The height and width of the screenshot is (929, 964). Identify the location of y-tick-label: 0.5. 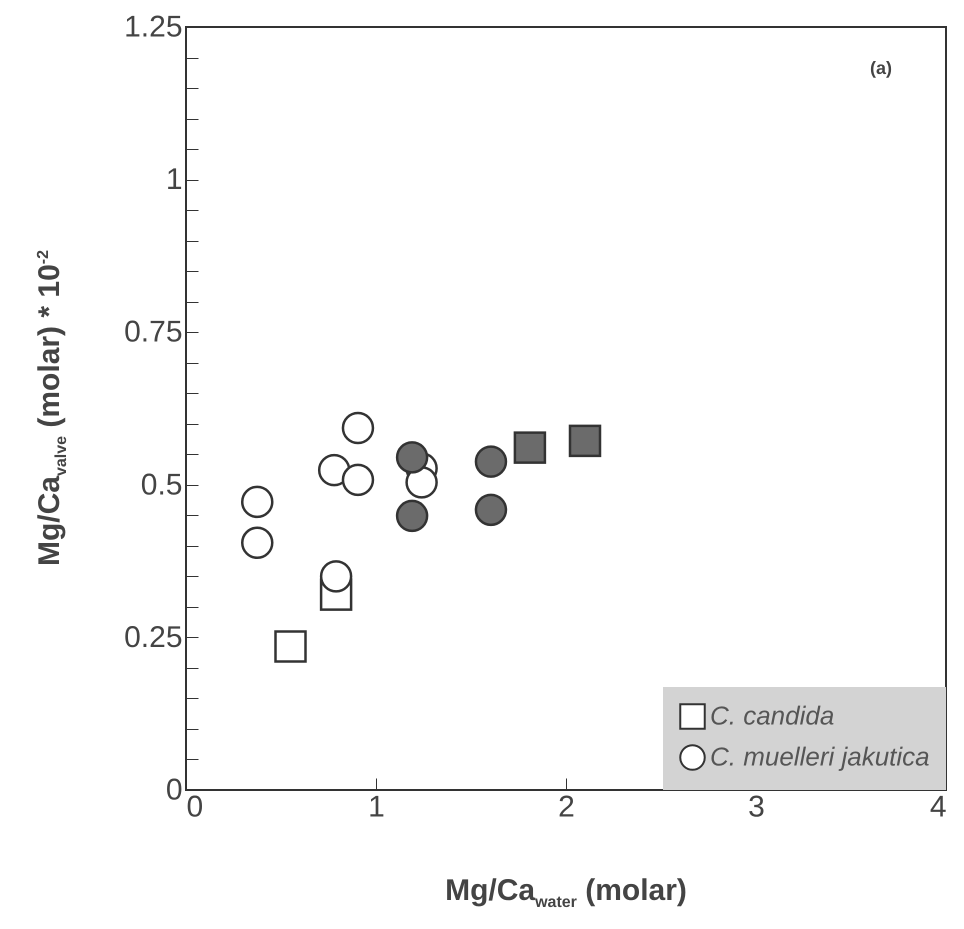
(161, 485).